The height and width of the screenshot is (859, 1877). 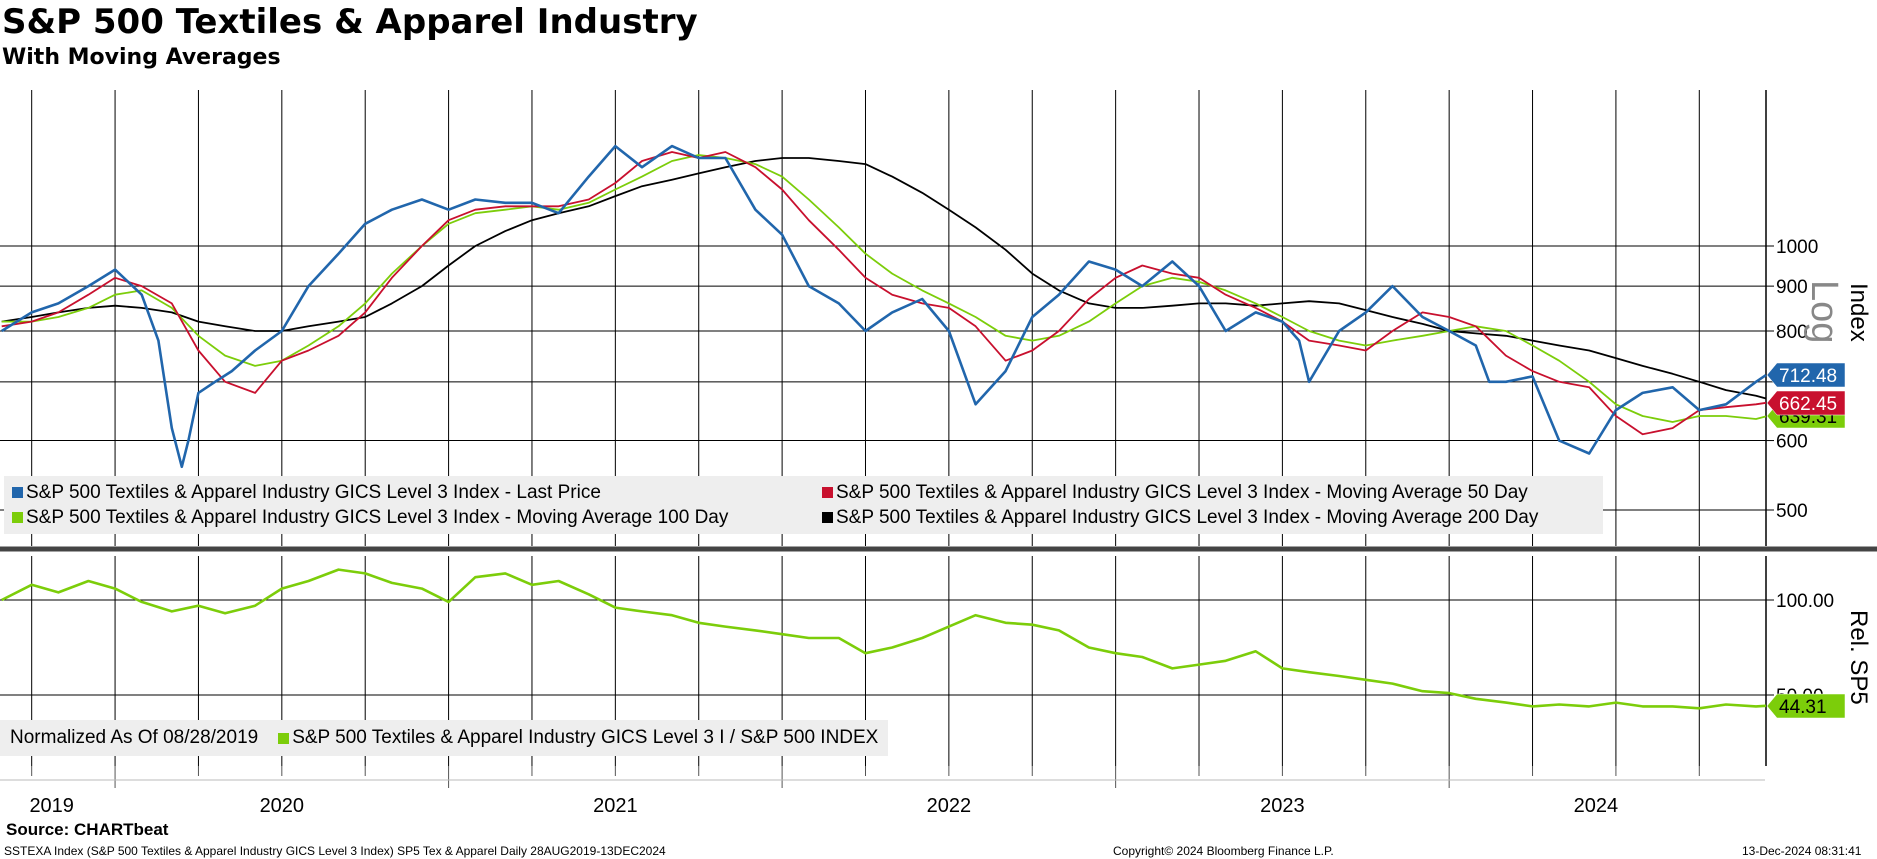 What do you see at coordinates (87, 829) in the screenshot?
I see `source-label: Source: CHARTbeat` at bounding box center [87, 829].